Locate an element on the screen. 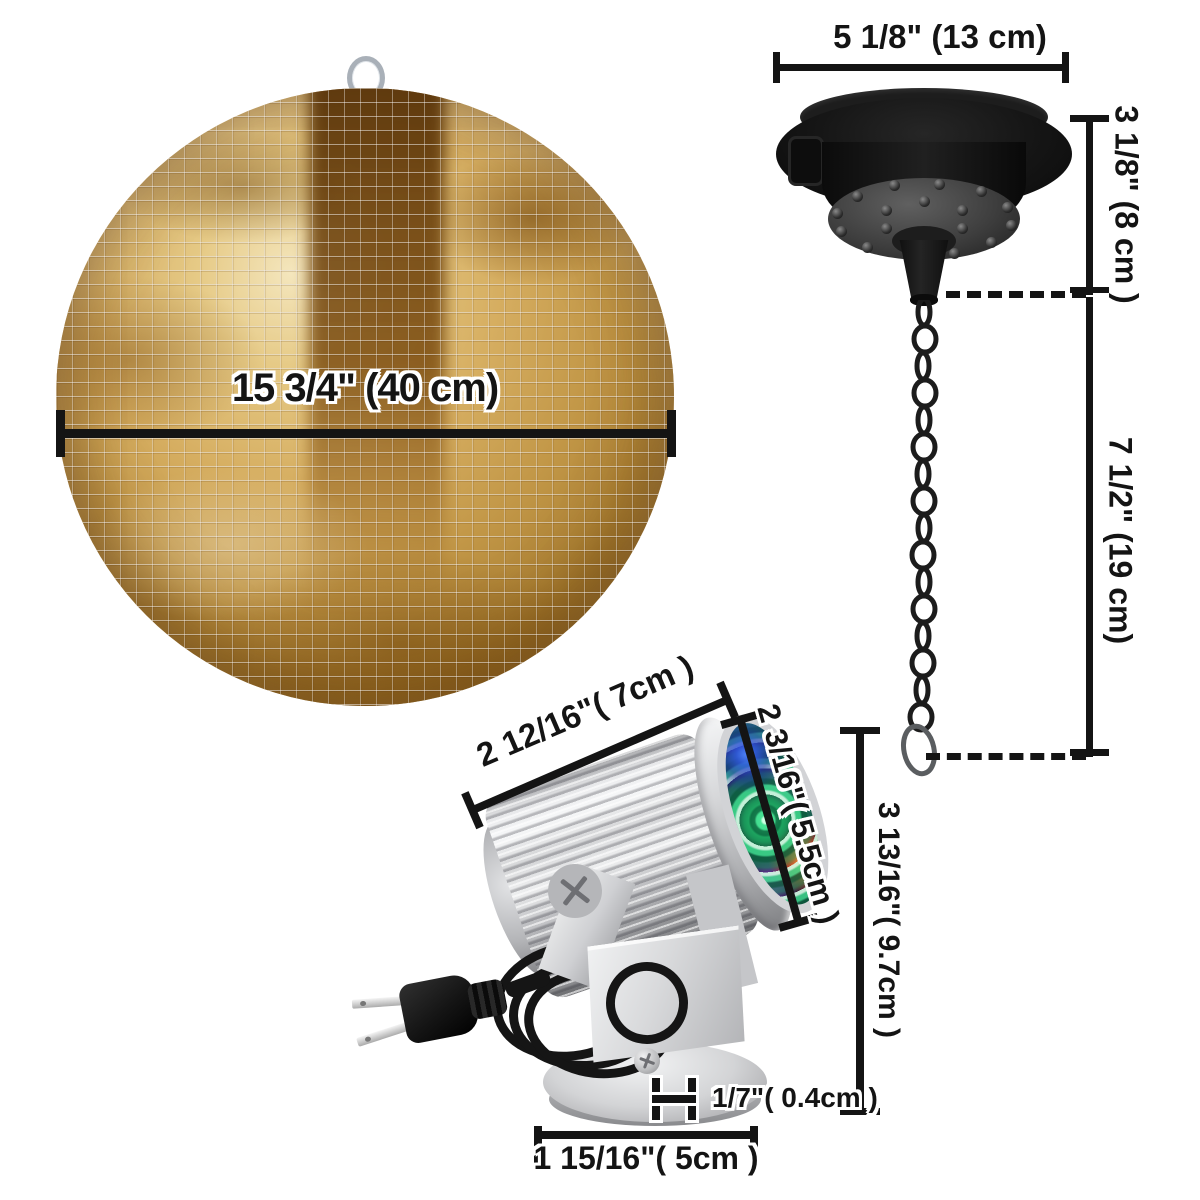  base-diameter-label: 1 15/16"( 5cm ) is located at coordinates (646, 1158).